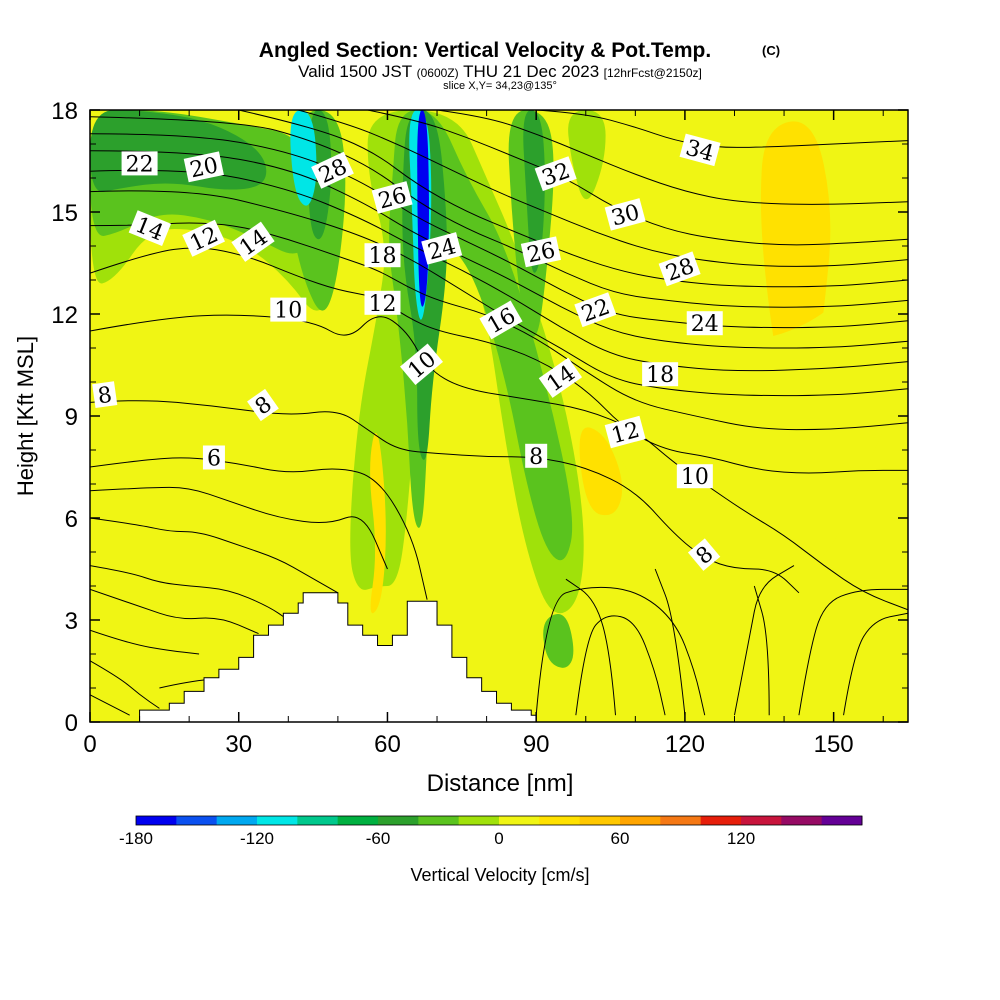 This screenshot has height=1000, width=1000. Describe the element at coordinates (620, 838) in the screenshot. I see `colorbar-tick-label: 60` at that location.